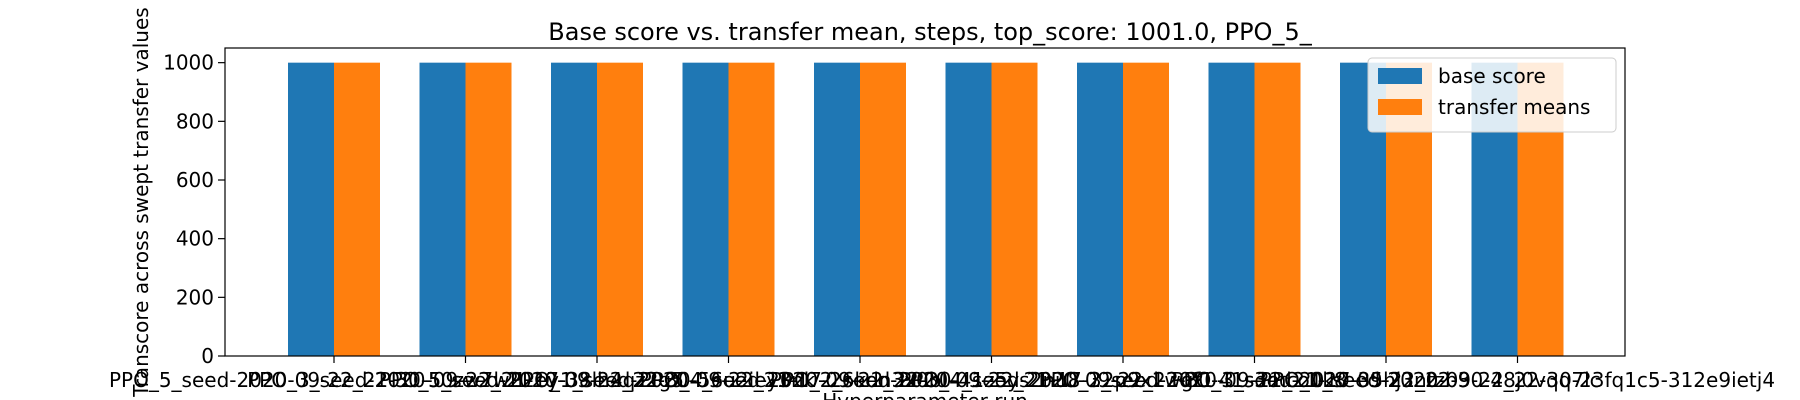 The height and width of the screenshot is (400, 1800). What do you see at coordinates (188, 63) in the screenshot?
I see `y-tick-label: 1000` at bounding box center [188, 63].